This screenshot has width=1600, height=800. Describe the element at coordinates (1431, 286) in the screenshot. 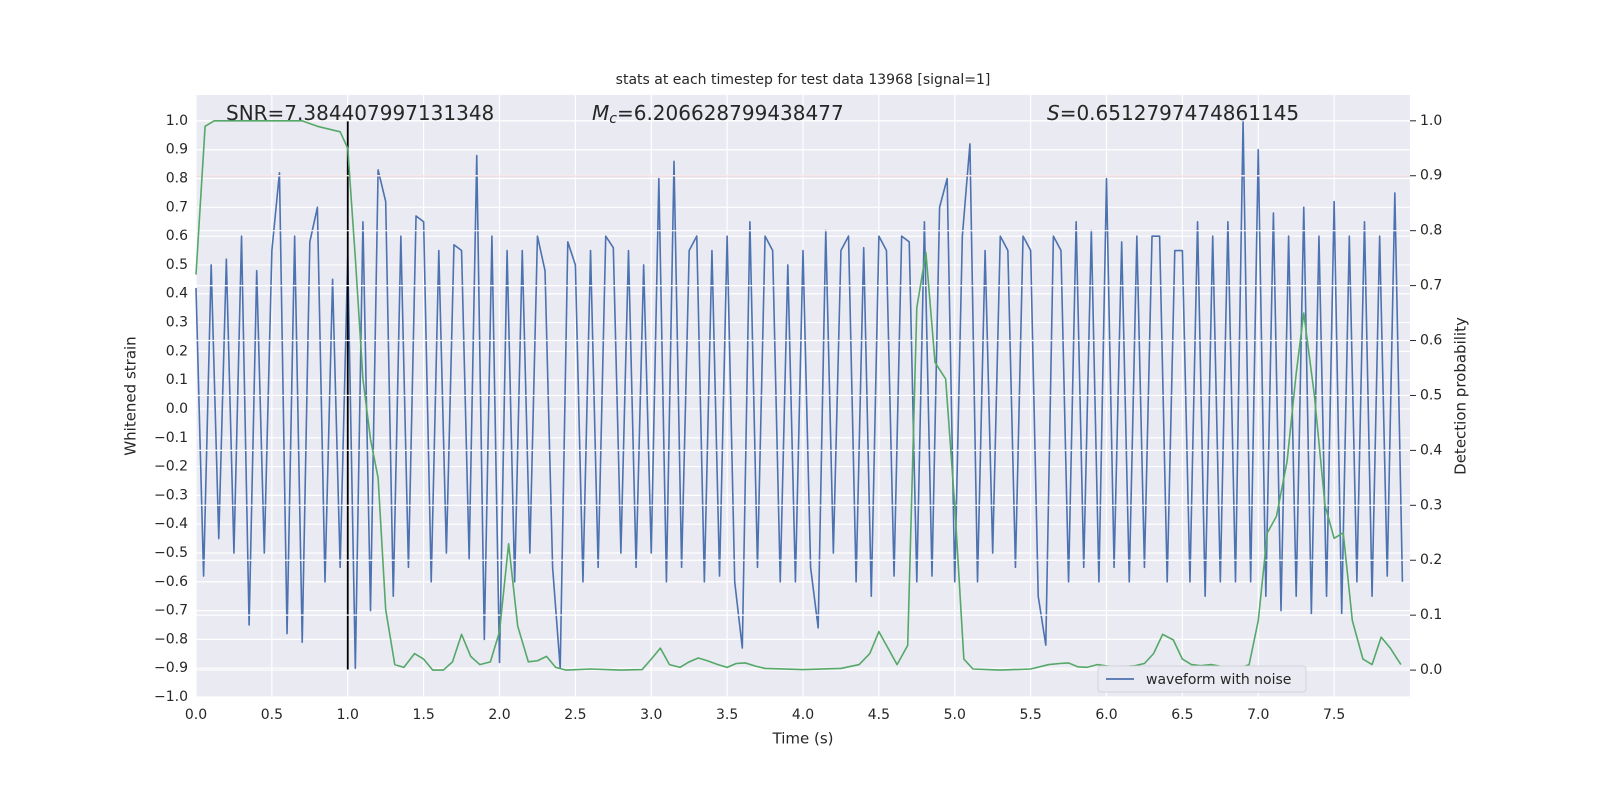

I see `y2-tick-label: 0.7` at that location.